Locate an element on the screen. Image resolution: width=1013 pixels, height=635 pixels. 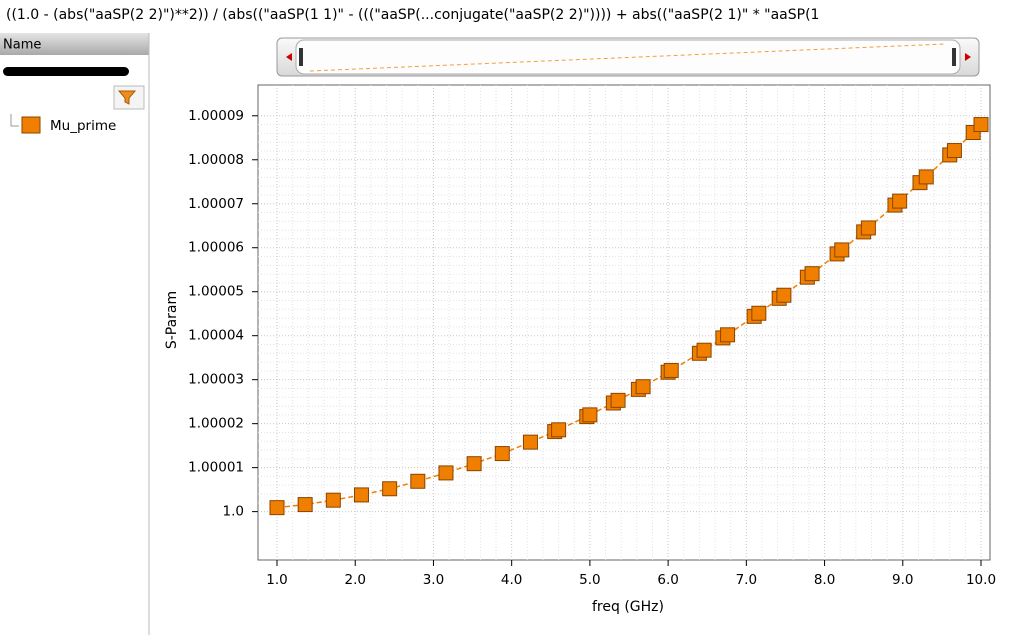
x-tick-label: 6.0 is located at coordinates (667, 580).